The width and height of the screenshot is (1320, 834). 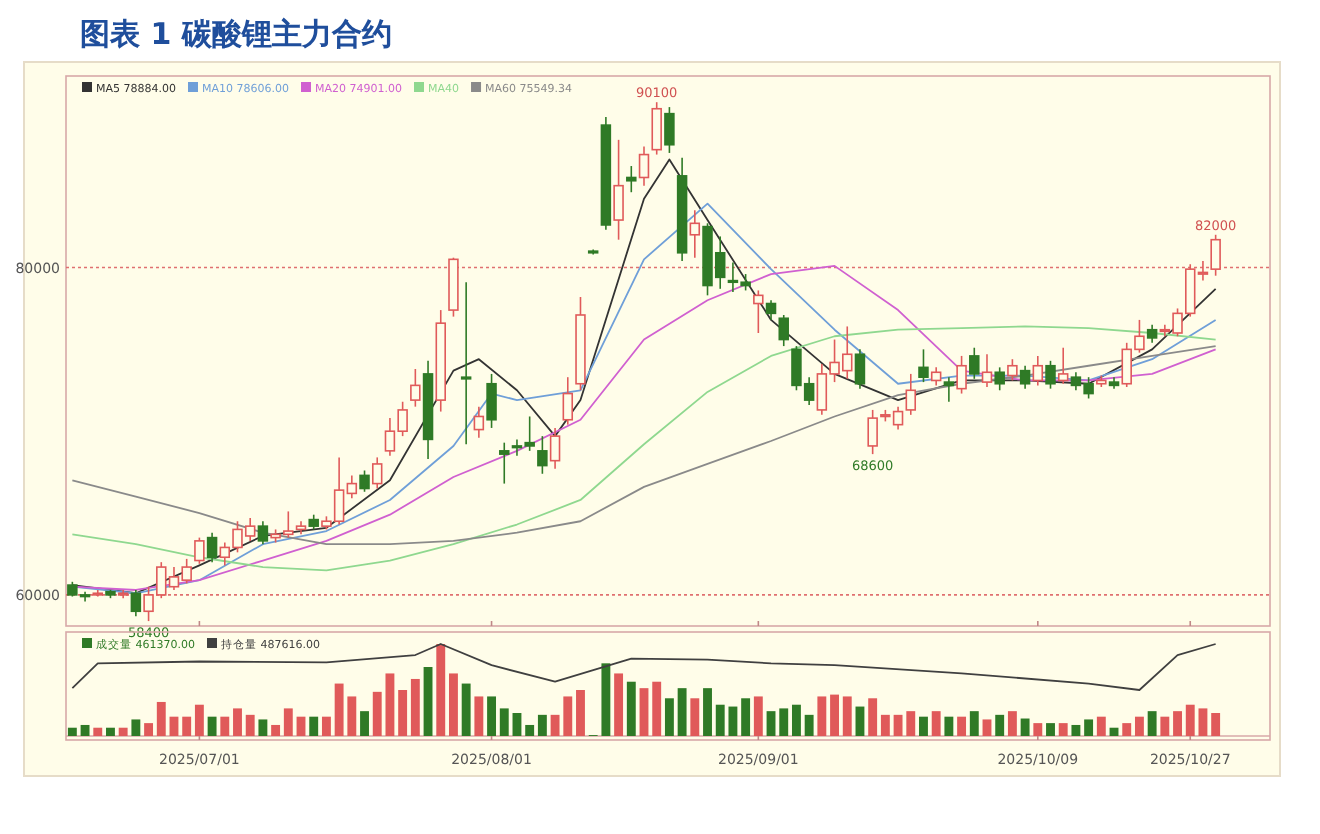 What do you see at coordinates (236, 34) in the screenshot?
I see `chart-title: 图表 1 碳酸锂主力合约` at bounding box center [236, 34].